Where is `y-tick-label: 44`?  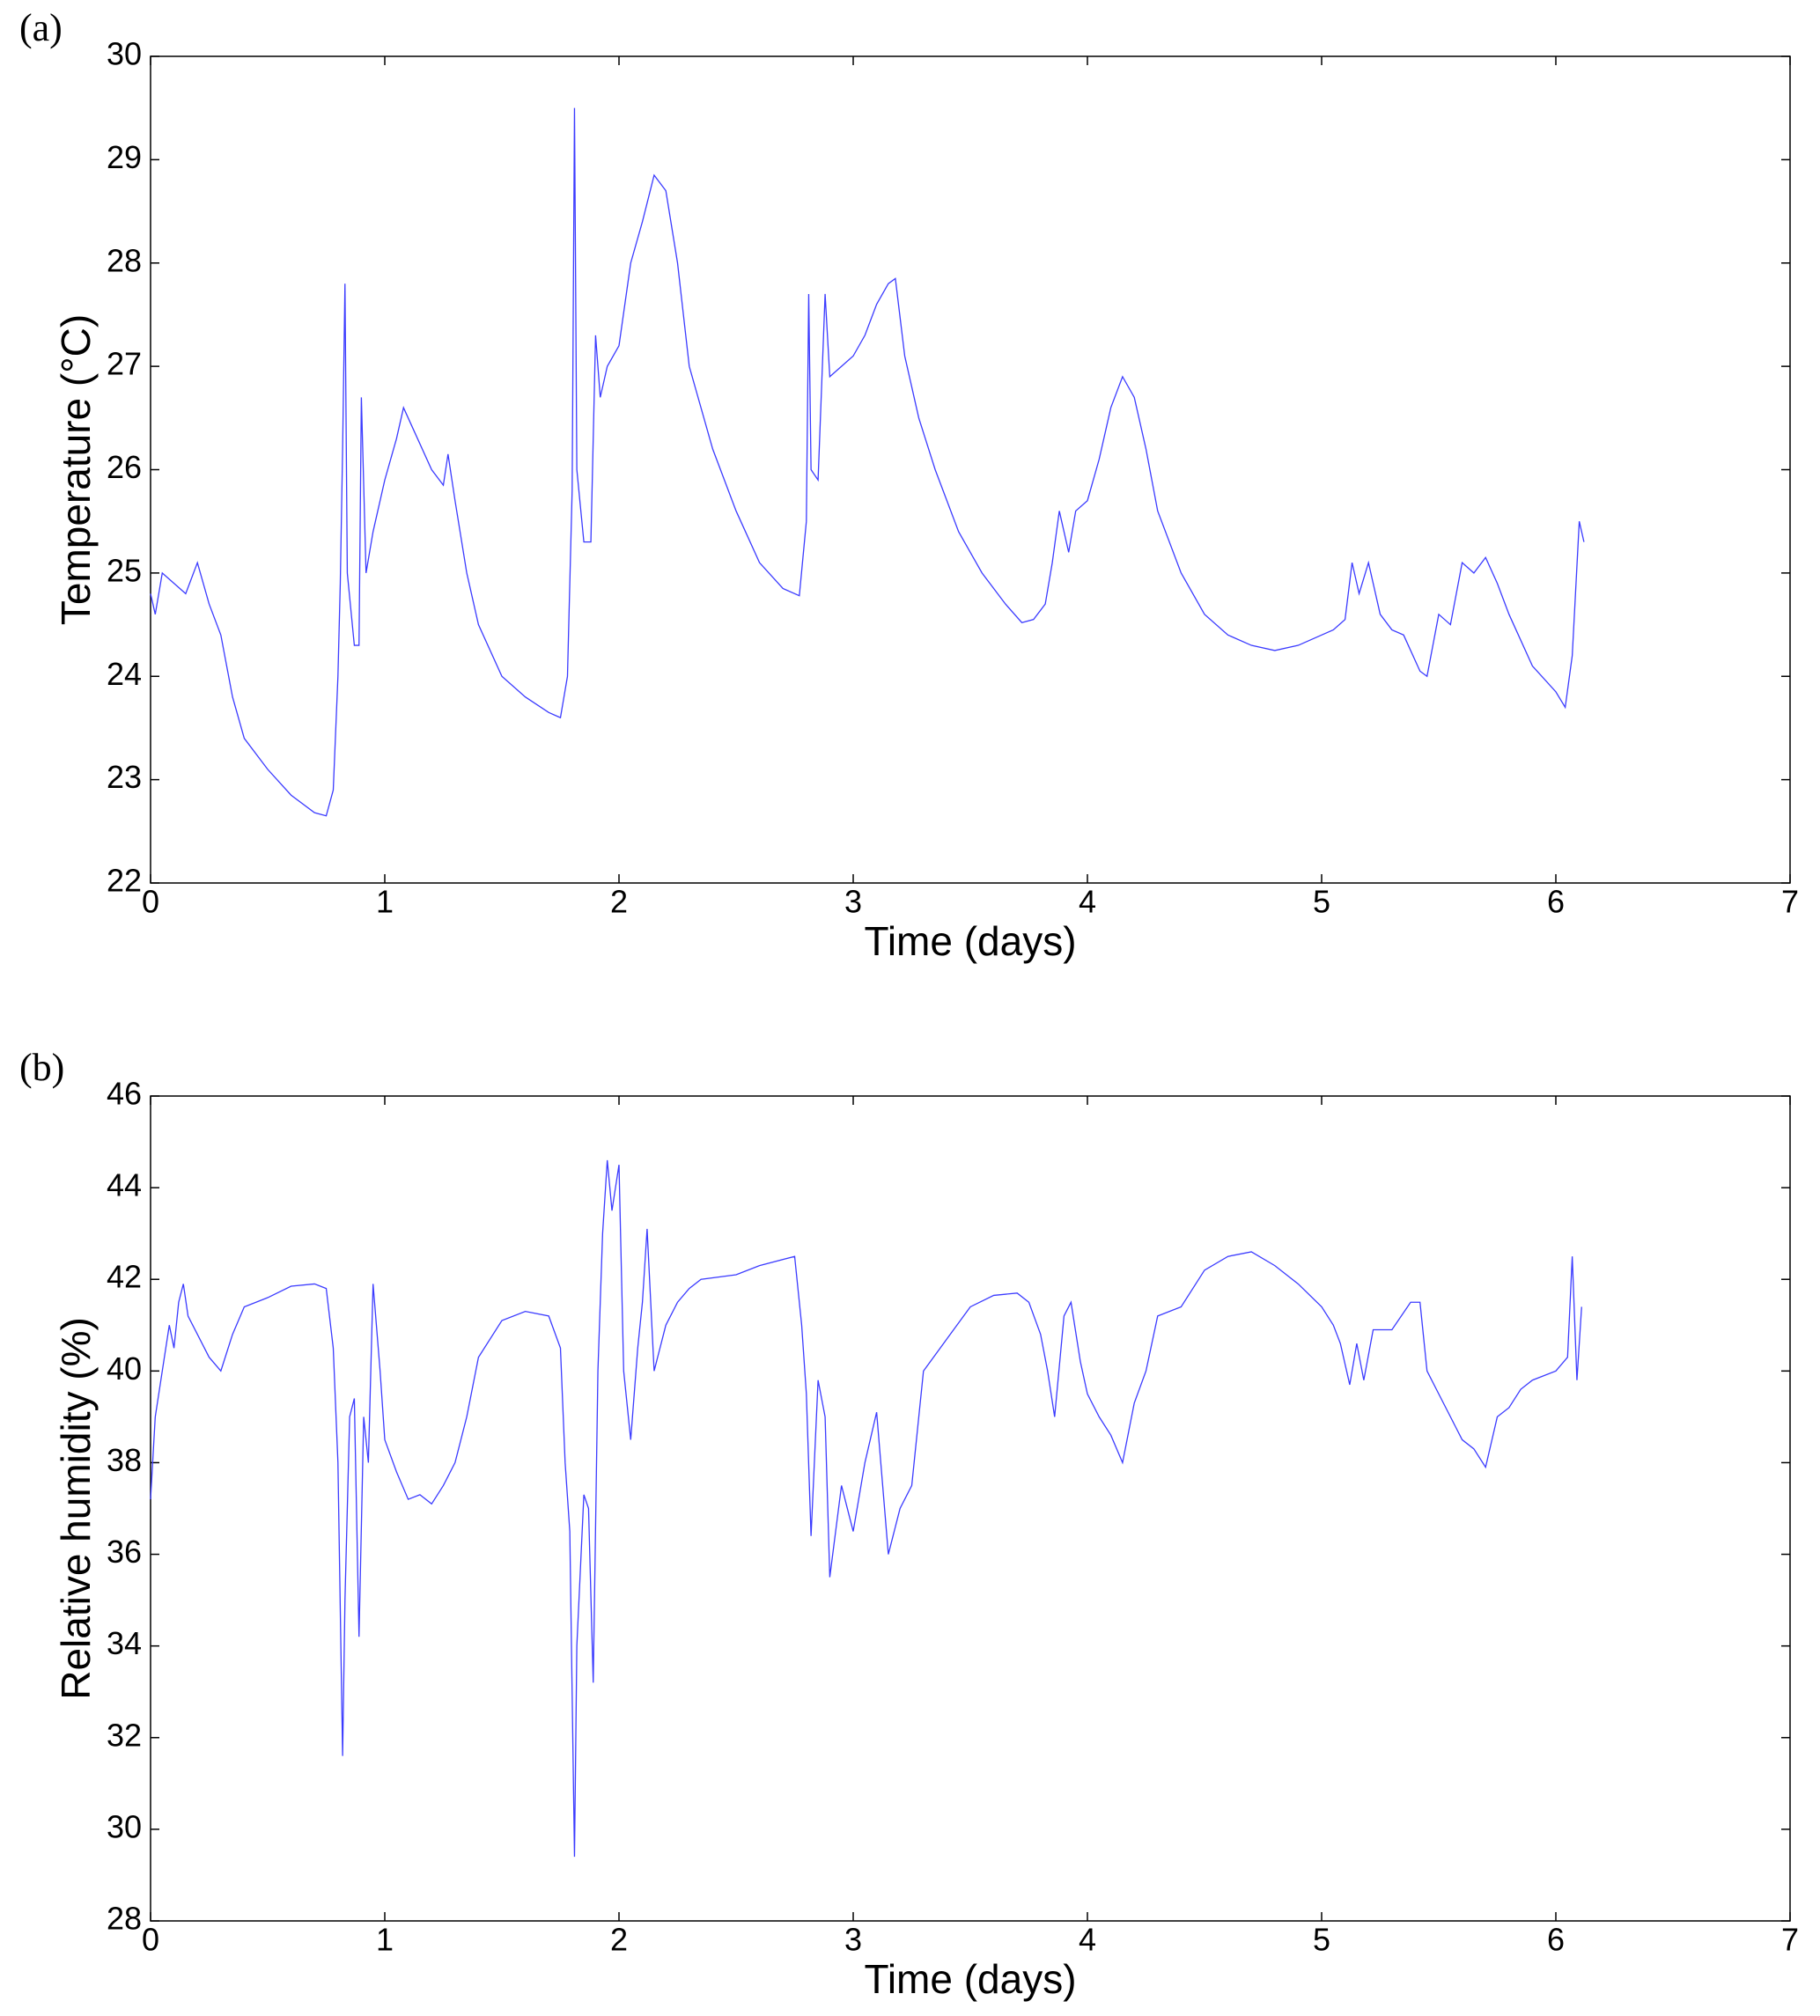
y-tick-label: 44 is located at coordinates (124, 1185).